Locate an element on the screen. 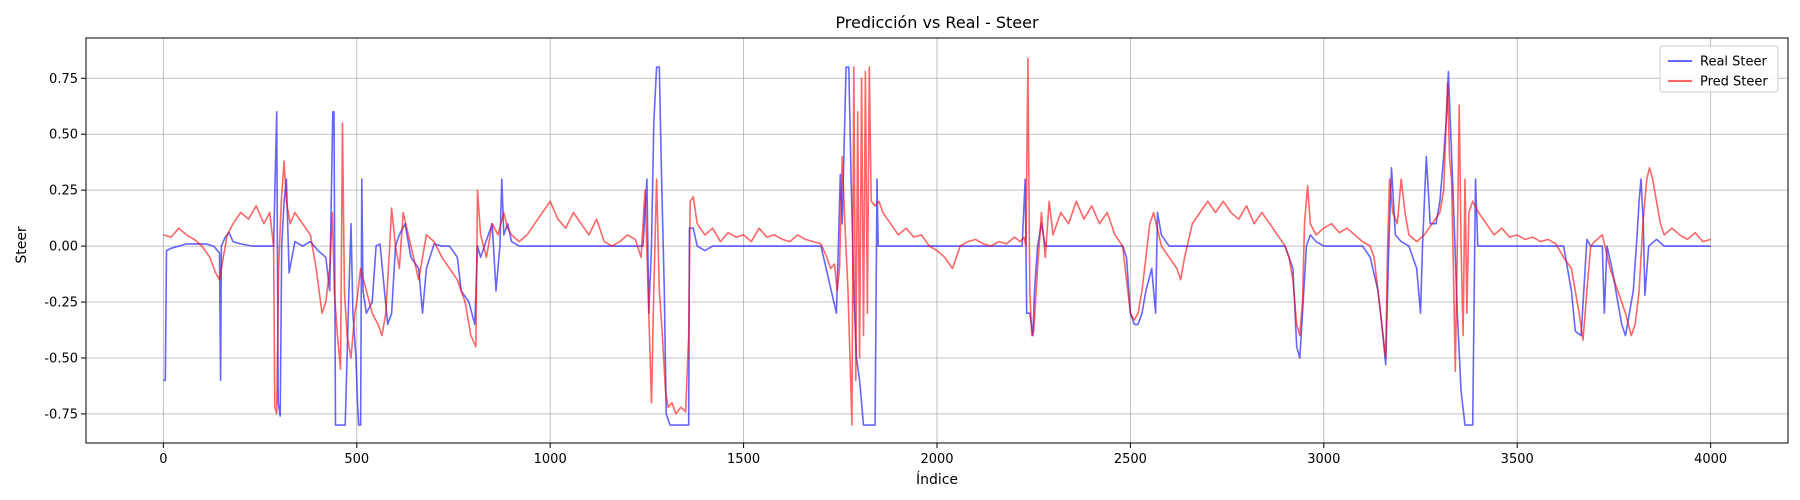 The height and width of the screenshot is (500, 1800). y-tick-label: 0.50 is located at coordinates (63, 135).